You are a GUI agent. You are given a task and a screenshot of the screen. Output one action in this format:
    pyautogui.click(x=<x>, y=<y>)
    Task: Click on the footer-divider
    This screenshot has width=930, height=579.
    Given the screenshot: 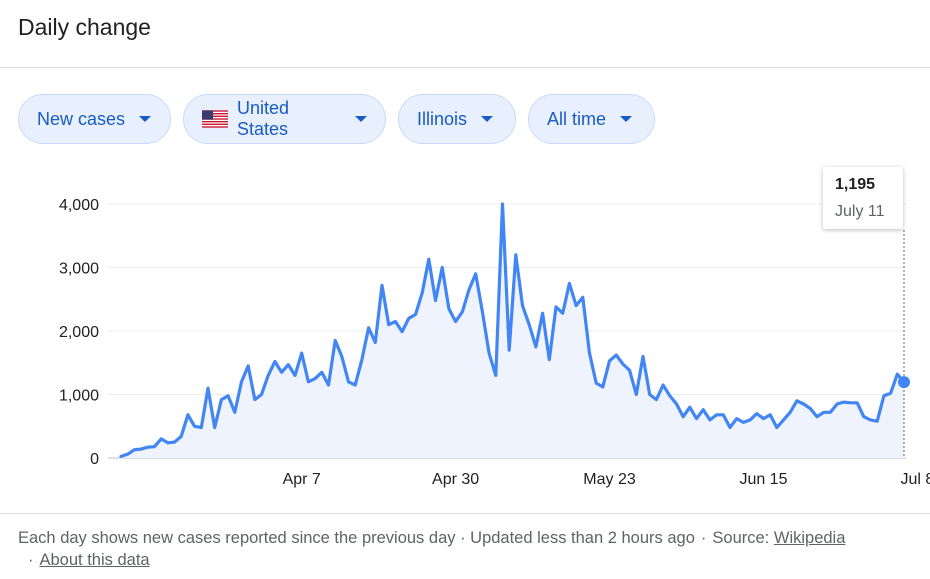 What is the action you would take?
    pyautogui.click(x=465, y=513)
    